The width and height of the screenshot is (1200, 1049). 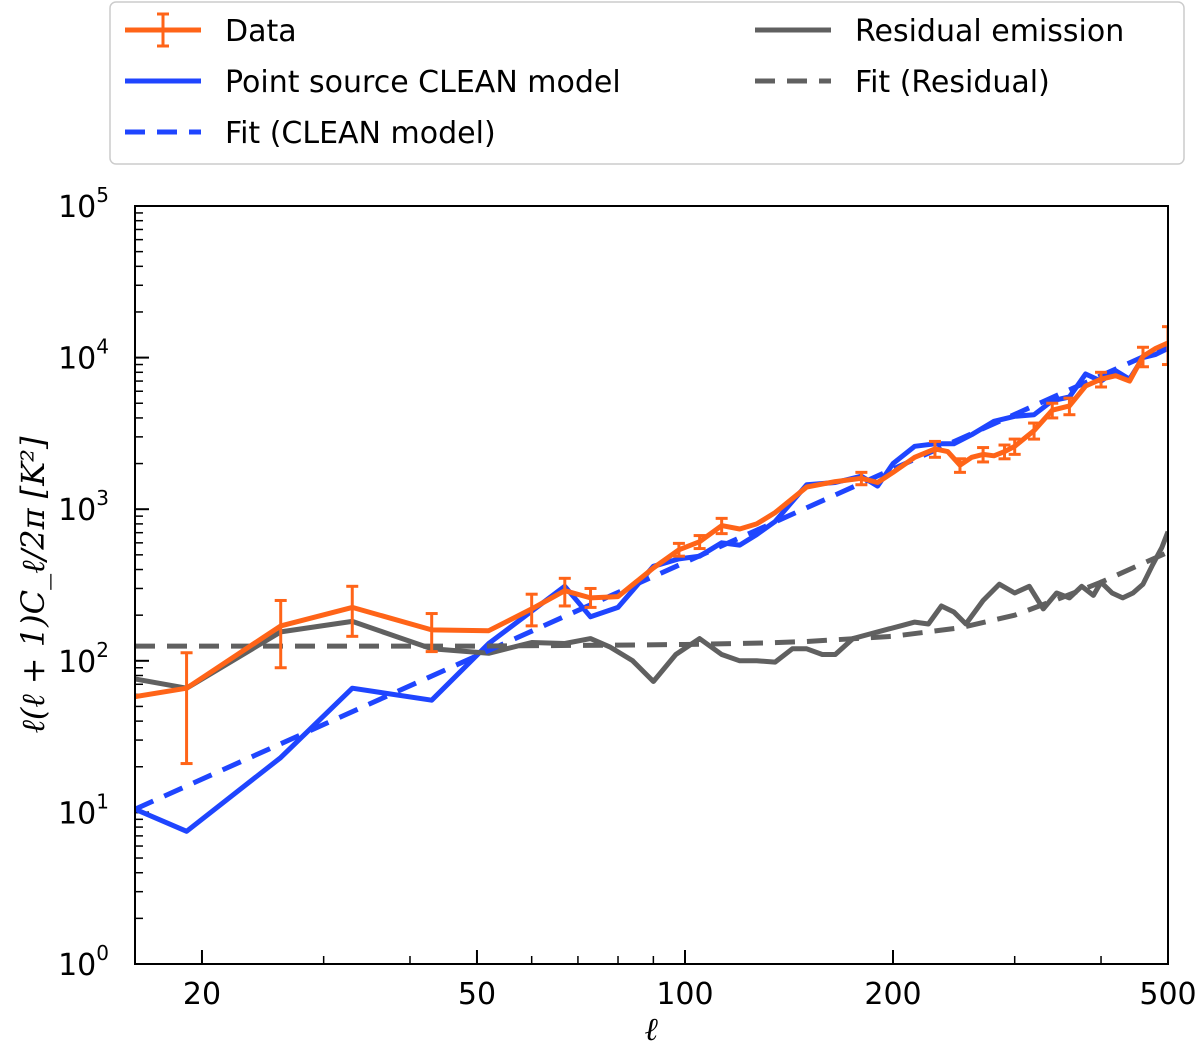 What do you see at coordinates (651, 1029) in the screenshot?
I see `x-axis-label: ℓ` at bounding box center [651, 1029].